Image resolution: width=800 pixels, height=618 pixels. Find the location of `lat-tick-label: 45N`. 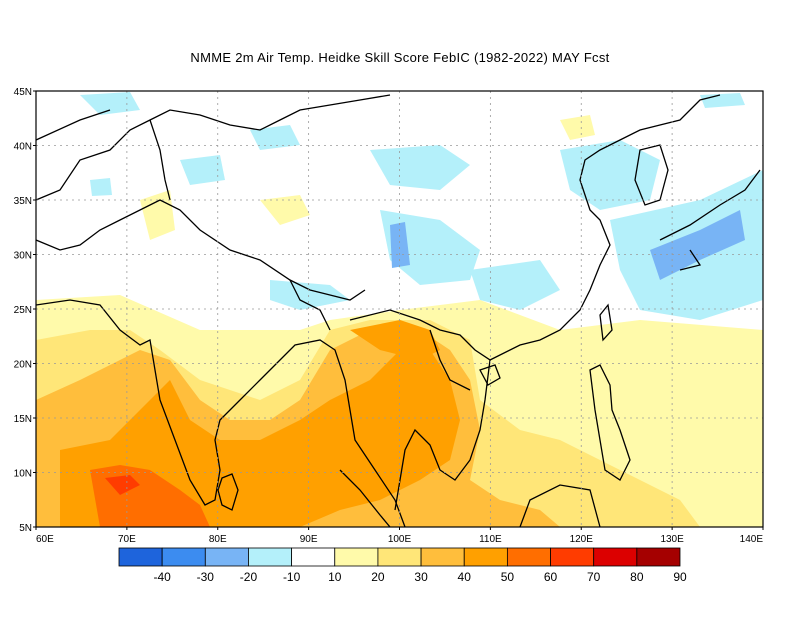

lat-tick-label: 45N is located at coordinates (23, 92).